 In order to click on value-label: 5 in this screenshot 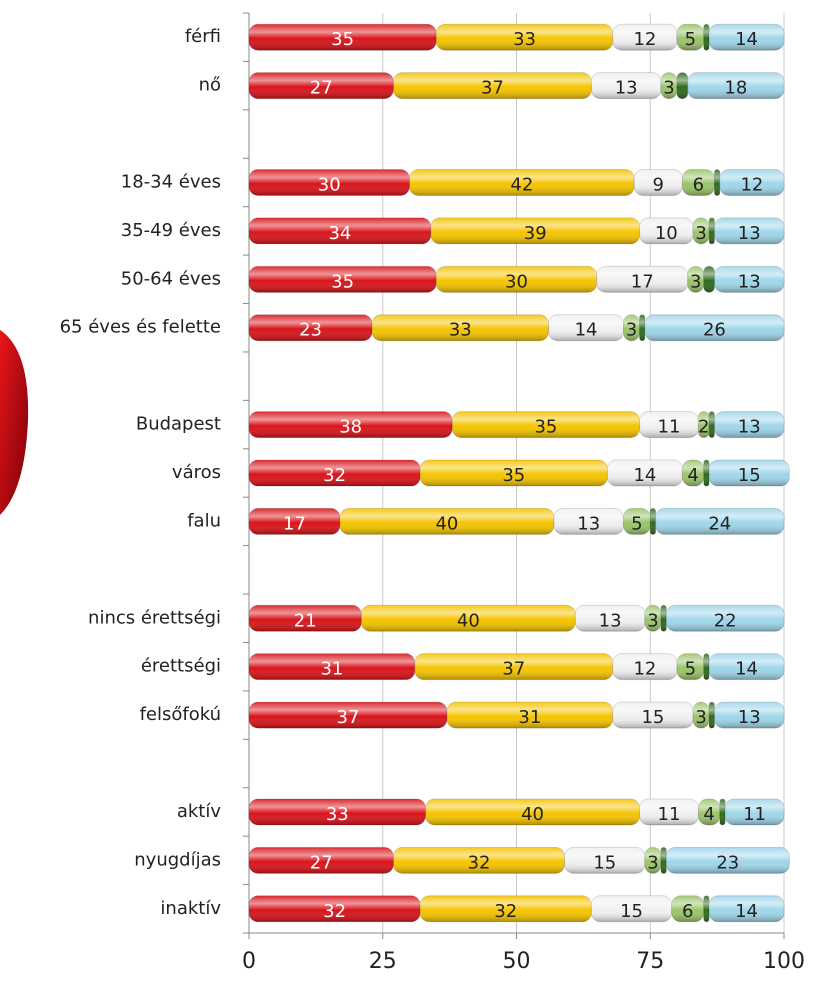, I will do `click(690, 669)`.